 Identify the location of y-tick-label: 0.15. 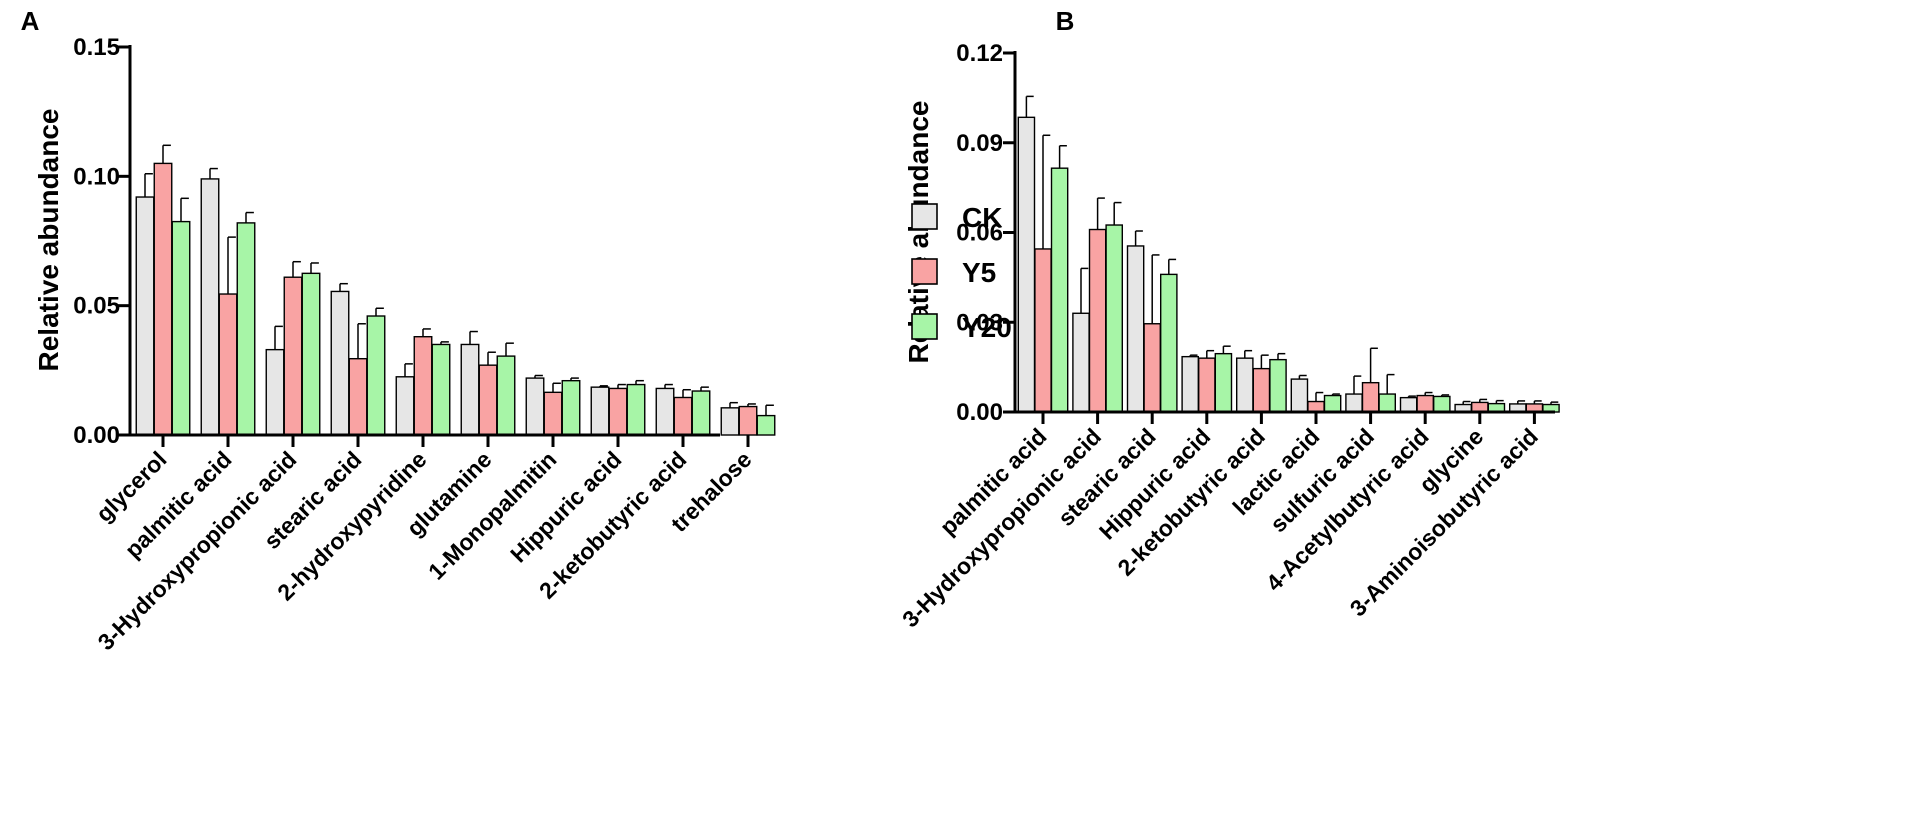
(96, 47).